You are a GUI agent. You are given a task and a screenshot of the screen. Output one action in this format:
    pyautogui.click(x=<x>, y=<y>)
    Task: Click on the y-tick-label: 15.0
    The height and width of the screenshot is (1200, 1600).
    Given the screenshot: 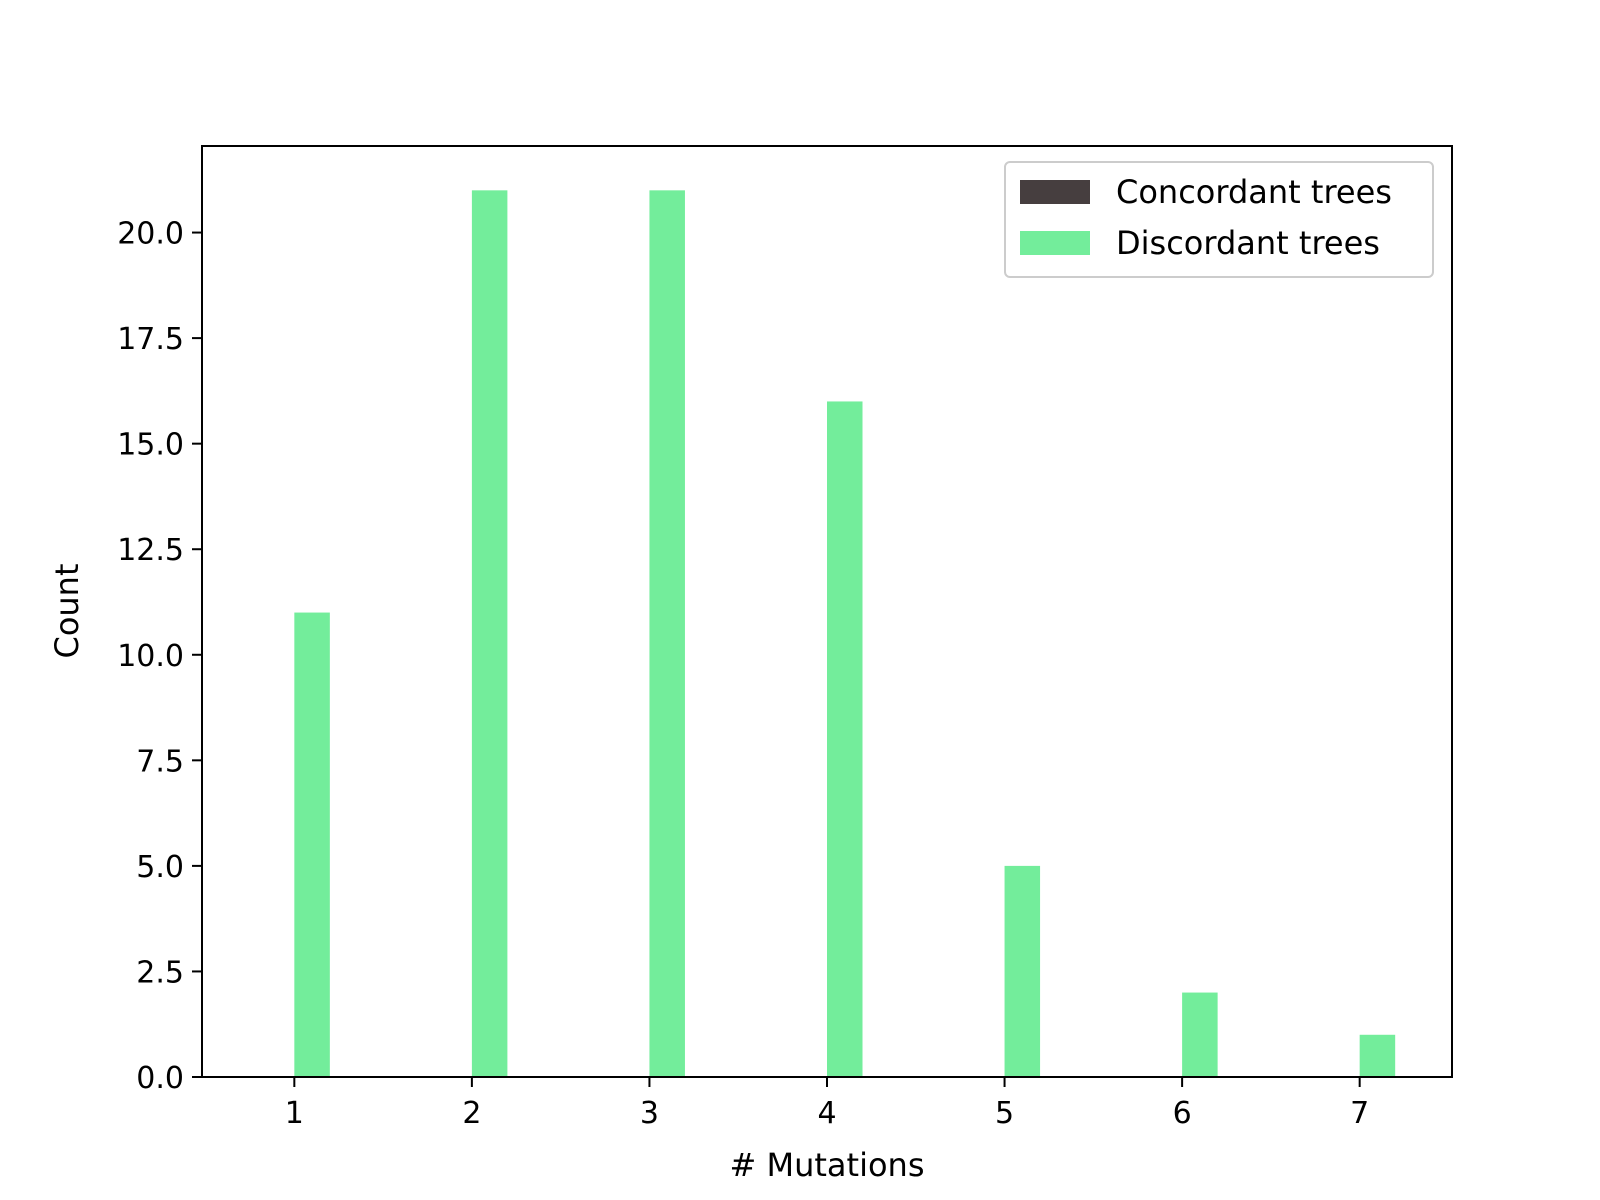 What is the action you would take?
    pyautogui.click(x=150, y=445)
    